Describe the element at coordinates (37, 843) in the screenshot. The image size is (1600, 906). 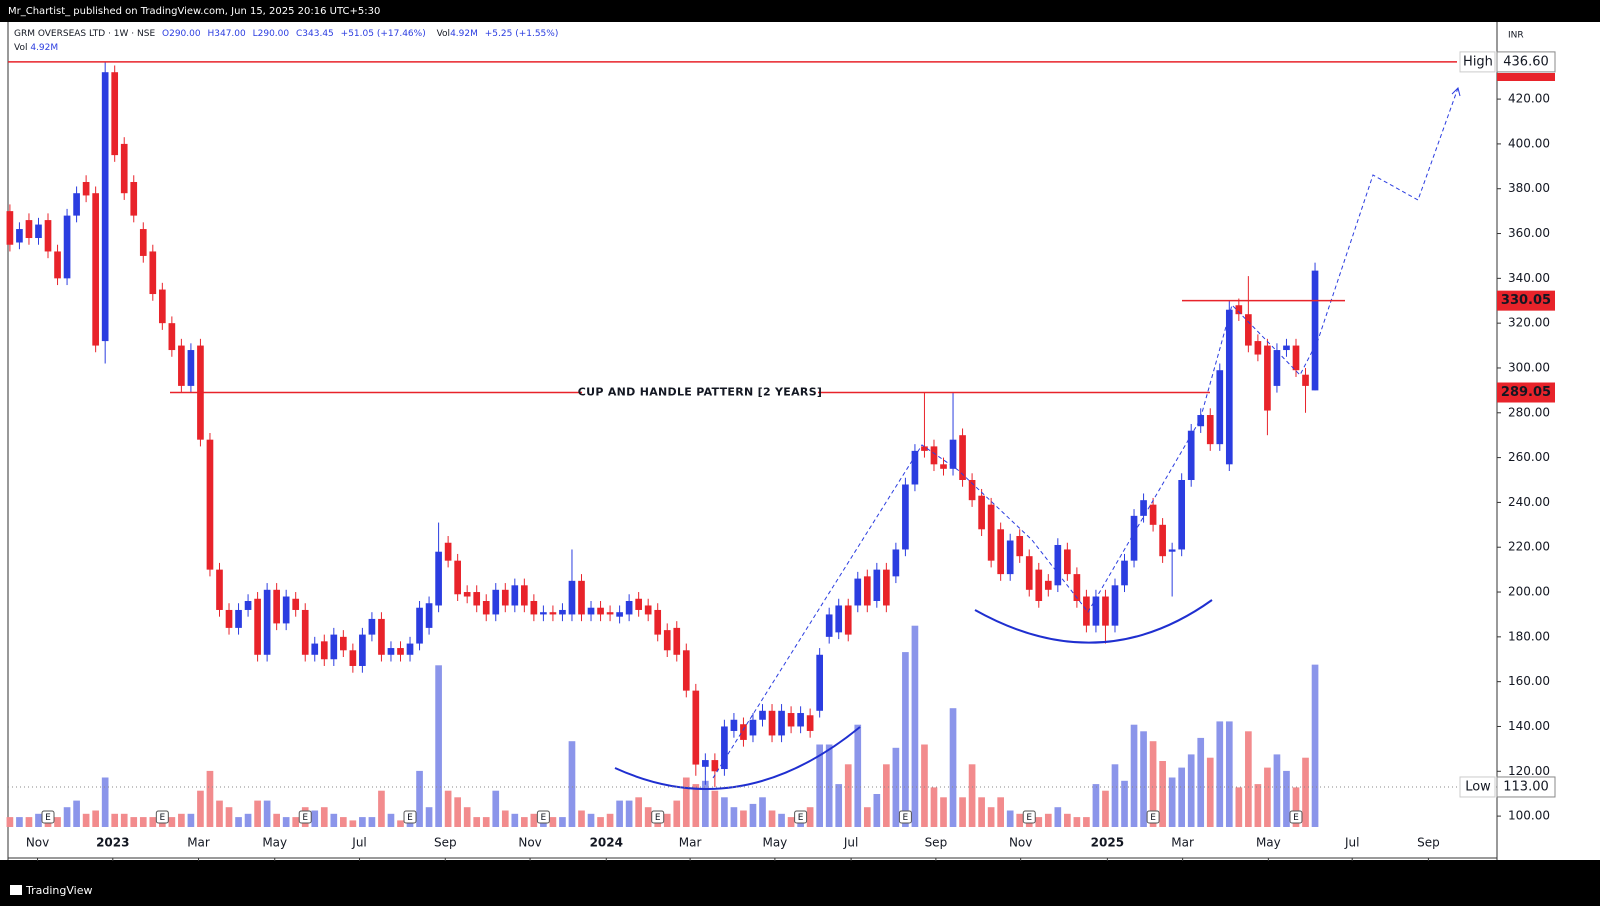
I see `x-tick-label: Nov` at that location.